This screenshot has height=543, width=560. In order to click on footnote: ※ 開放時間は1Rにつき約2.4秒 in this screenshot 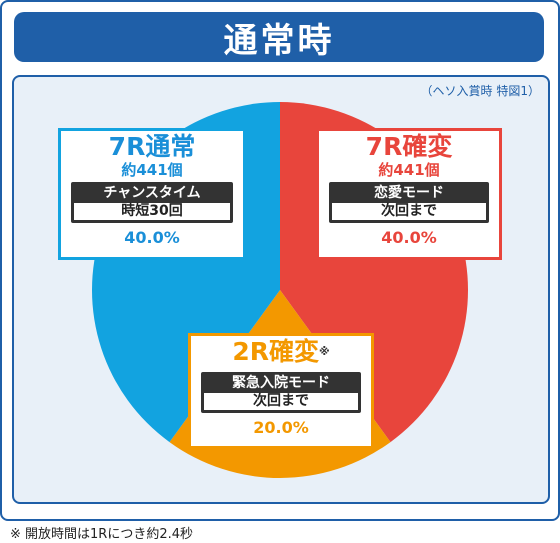, I will do `click(102, 534)`.